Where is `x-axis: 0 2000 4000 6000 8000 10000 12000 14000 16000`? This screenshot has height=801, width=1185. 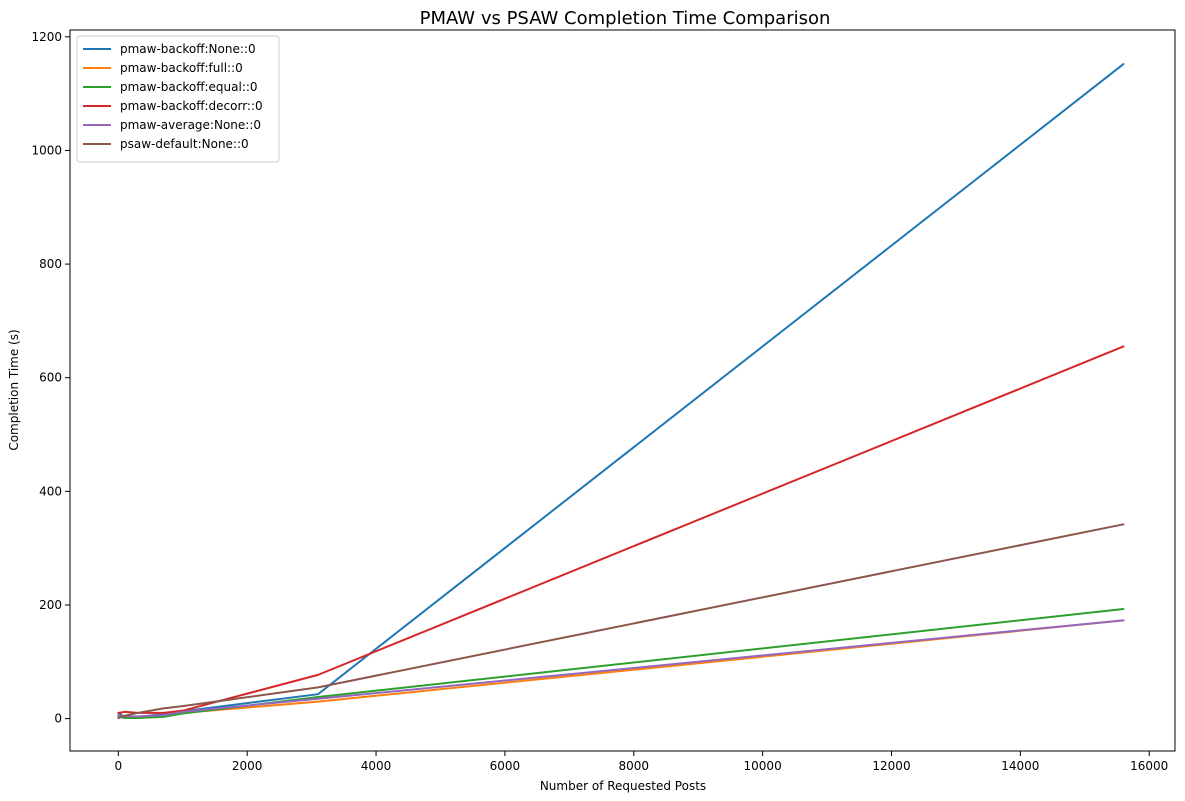 x-axis: 0 2000 4000 6000 8000 10000 12000 14000 16000 is located at coordinates (641, 762).